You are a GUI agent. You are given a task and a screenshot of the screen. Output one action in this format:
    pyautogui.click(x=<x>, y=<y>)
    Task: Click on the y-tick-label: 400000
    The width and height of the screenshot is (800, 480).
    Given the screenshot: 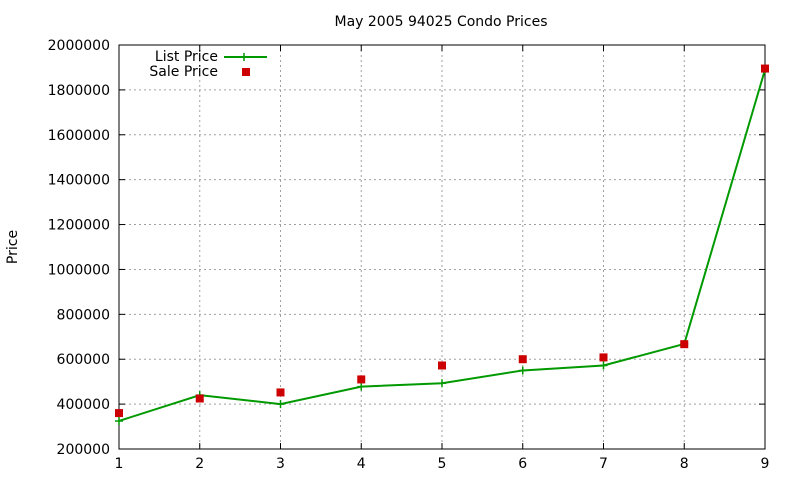 What is the action you would take?
    pyautogui.click(x=83, y=405)
    